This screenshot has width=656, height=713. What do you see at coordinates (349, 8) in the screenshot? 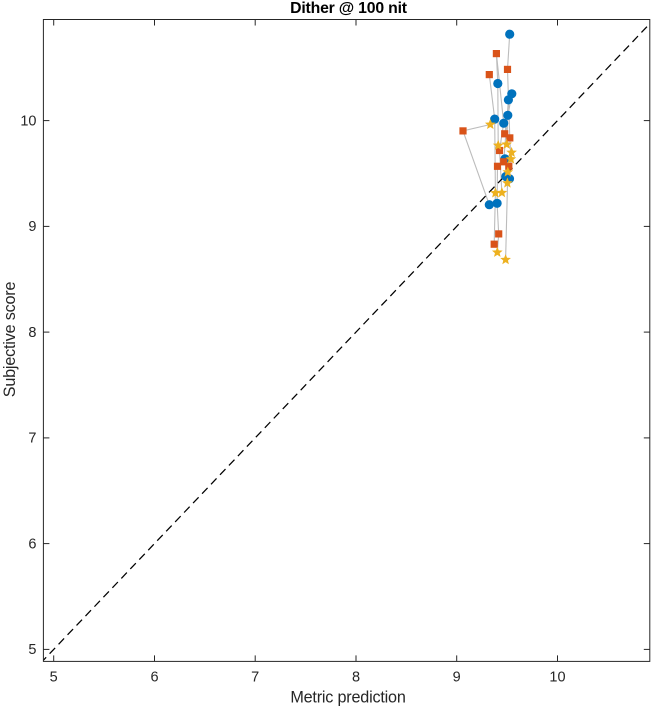
I see `svg-text: Dither @ 100 nit` at bounding box center [349, 8].